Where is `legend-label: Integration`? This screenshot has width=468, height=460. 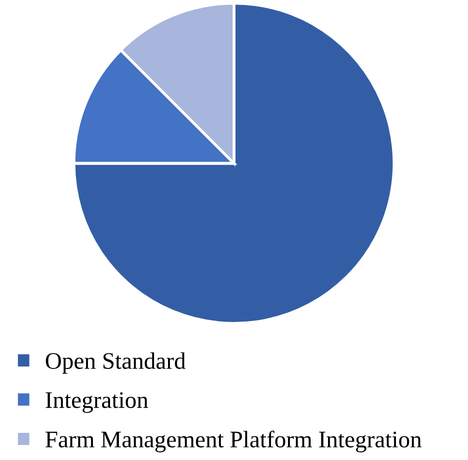
legend-label: Integration is located at coordinates (97, 402).